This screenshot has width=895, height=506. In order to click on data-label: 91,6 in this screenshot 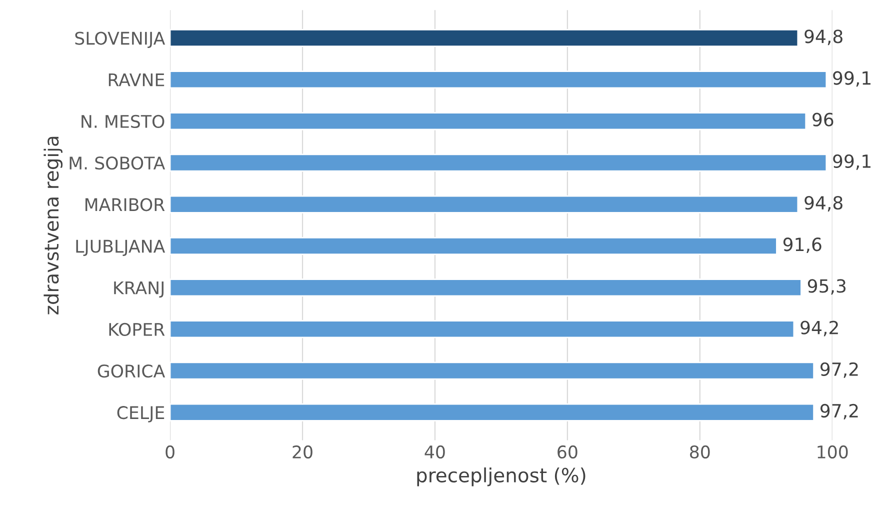, I will do `click(802, 246)`.